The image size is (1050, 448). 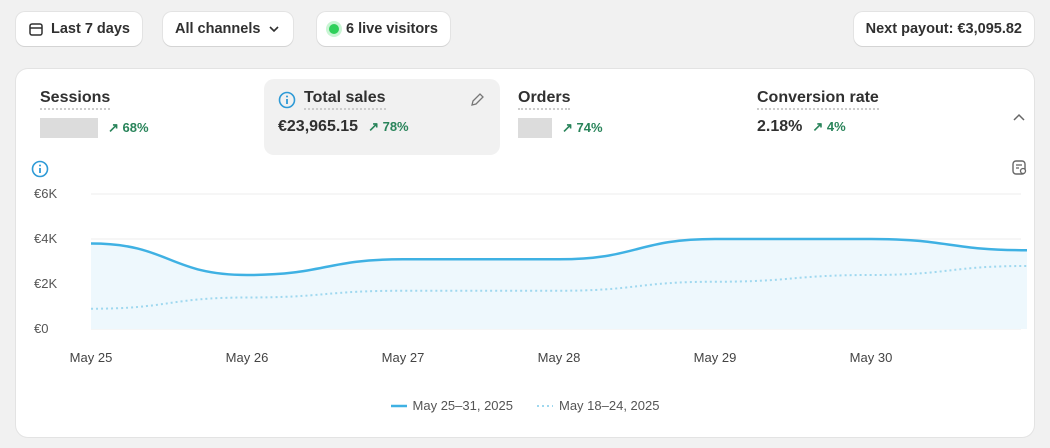 I want to click on channels-dropdown: All channels, so click(x=228, y=29).